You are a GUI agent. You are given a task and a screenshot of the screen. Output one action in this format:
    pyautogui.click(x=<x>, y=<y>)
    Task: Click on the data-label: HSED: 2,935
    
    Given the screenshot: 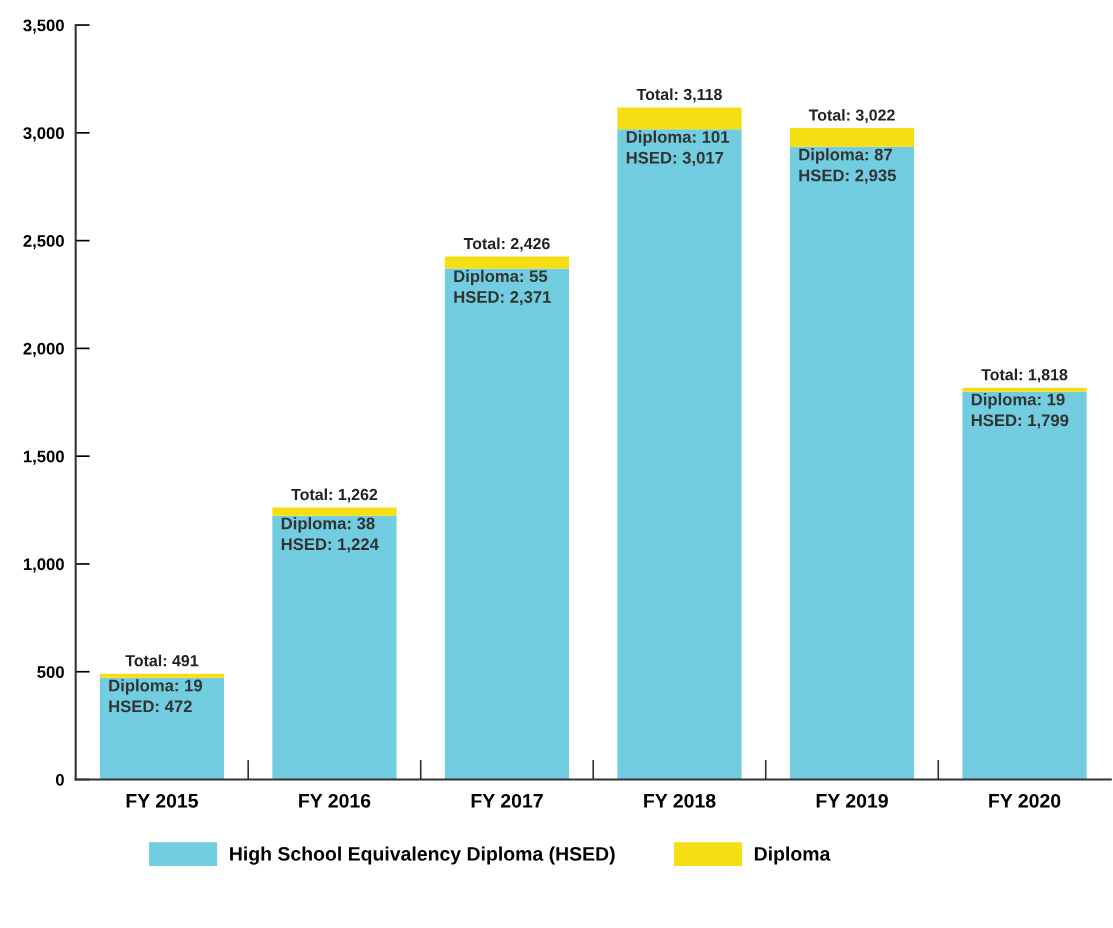 What is the action you would take?
    pyautogui.click(x=847, y=176)
    